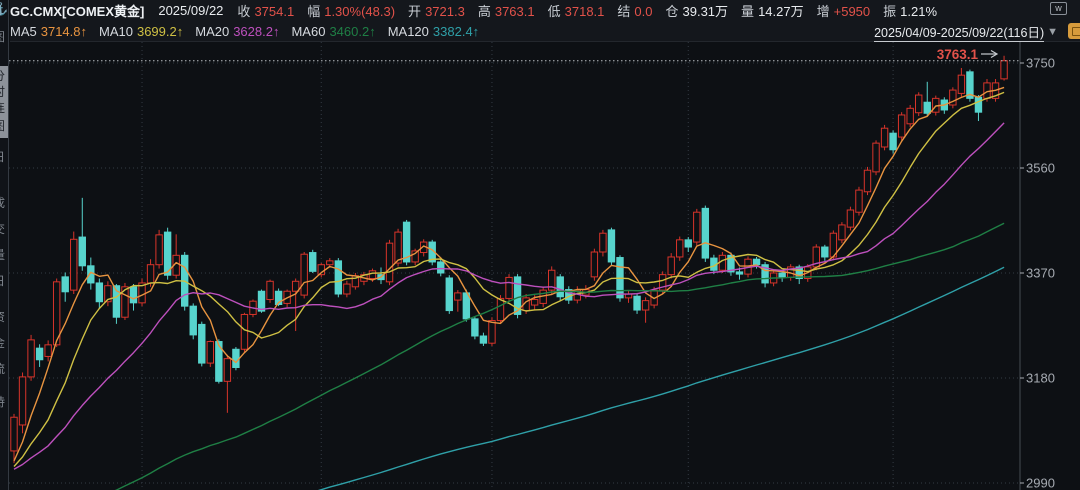  Describe the element at coordinates (890, 11) in the screenshot. I see `field-label: 振` at that location.